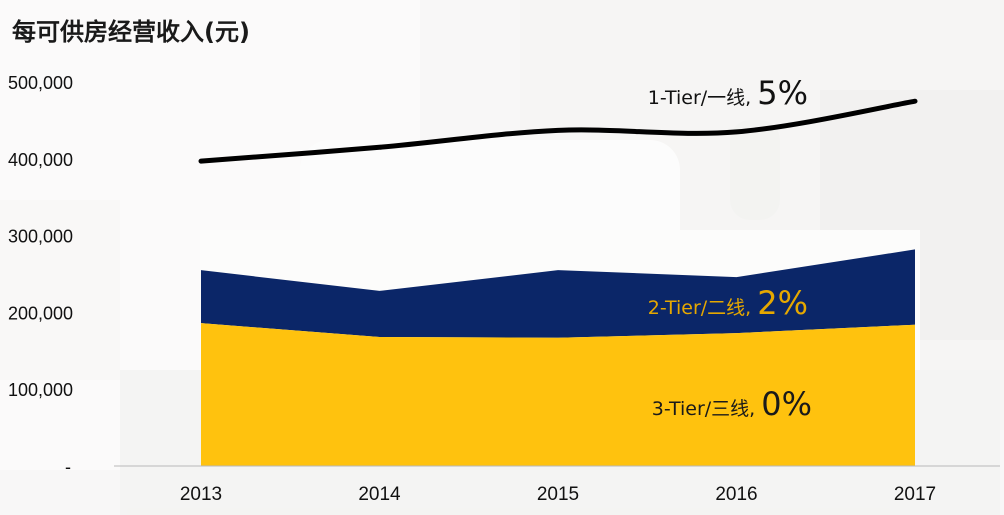 This screenshot has width=1004, height=515. Describe the element at coordinates (706, 409) in the screenshot. I see `series-name-tier3: 3-Tier/三线,` at that location.